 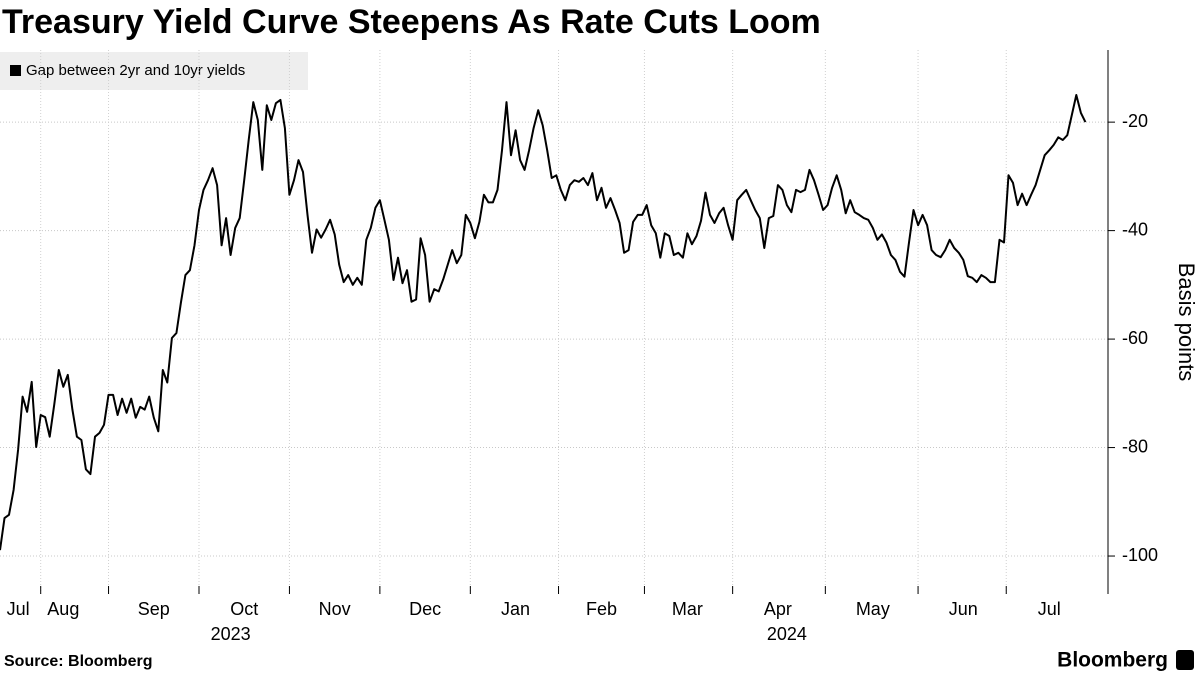 I want to click on x-tick-label: Apr, so click(x=778, y=609).